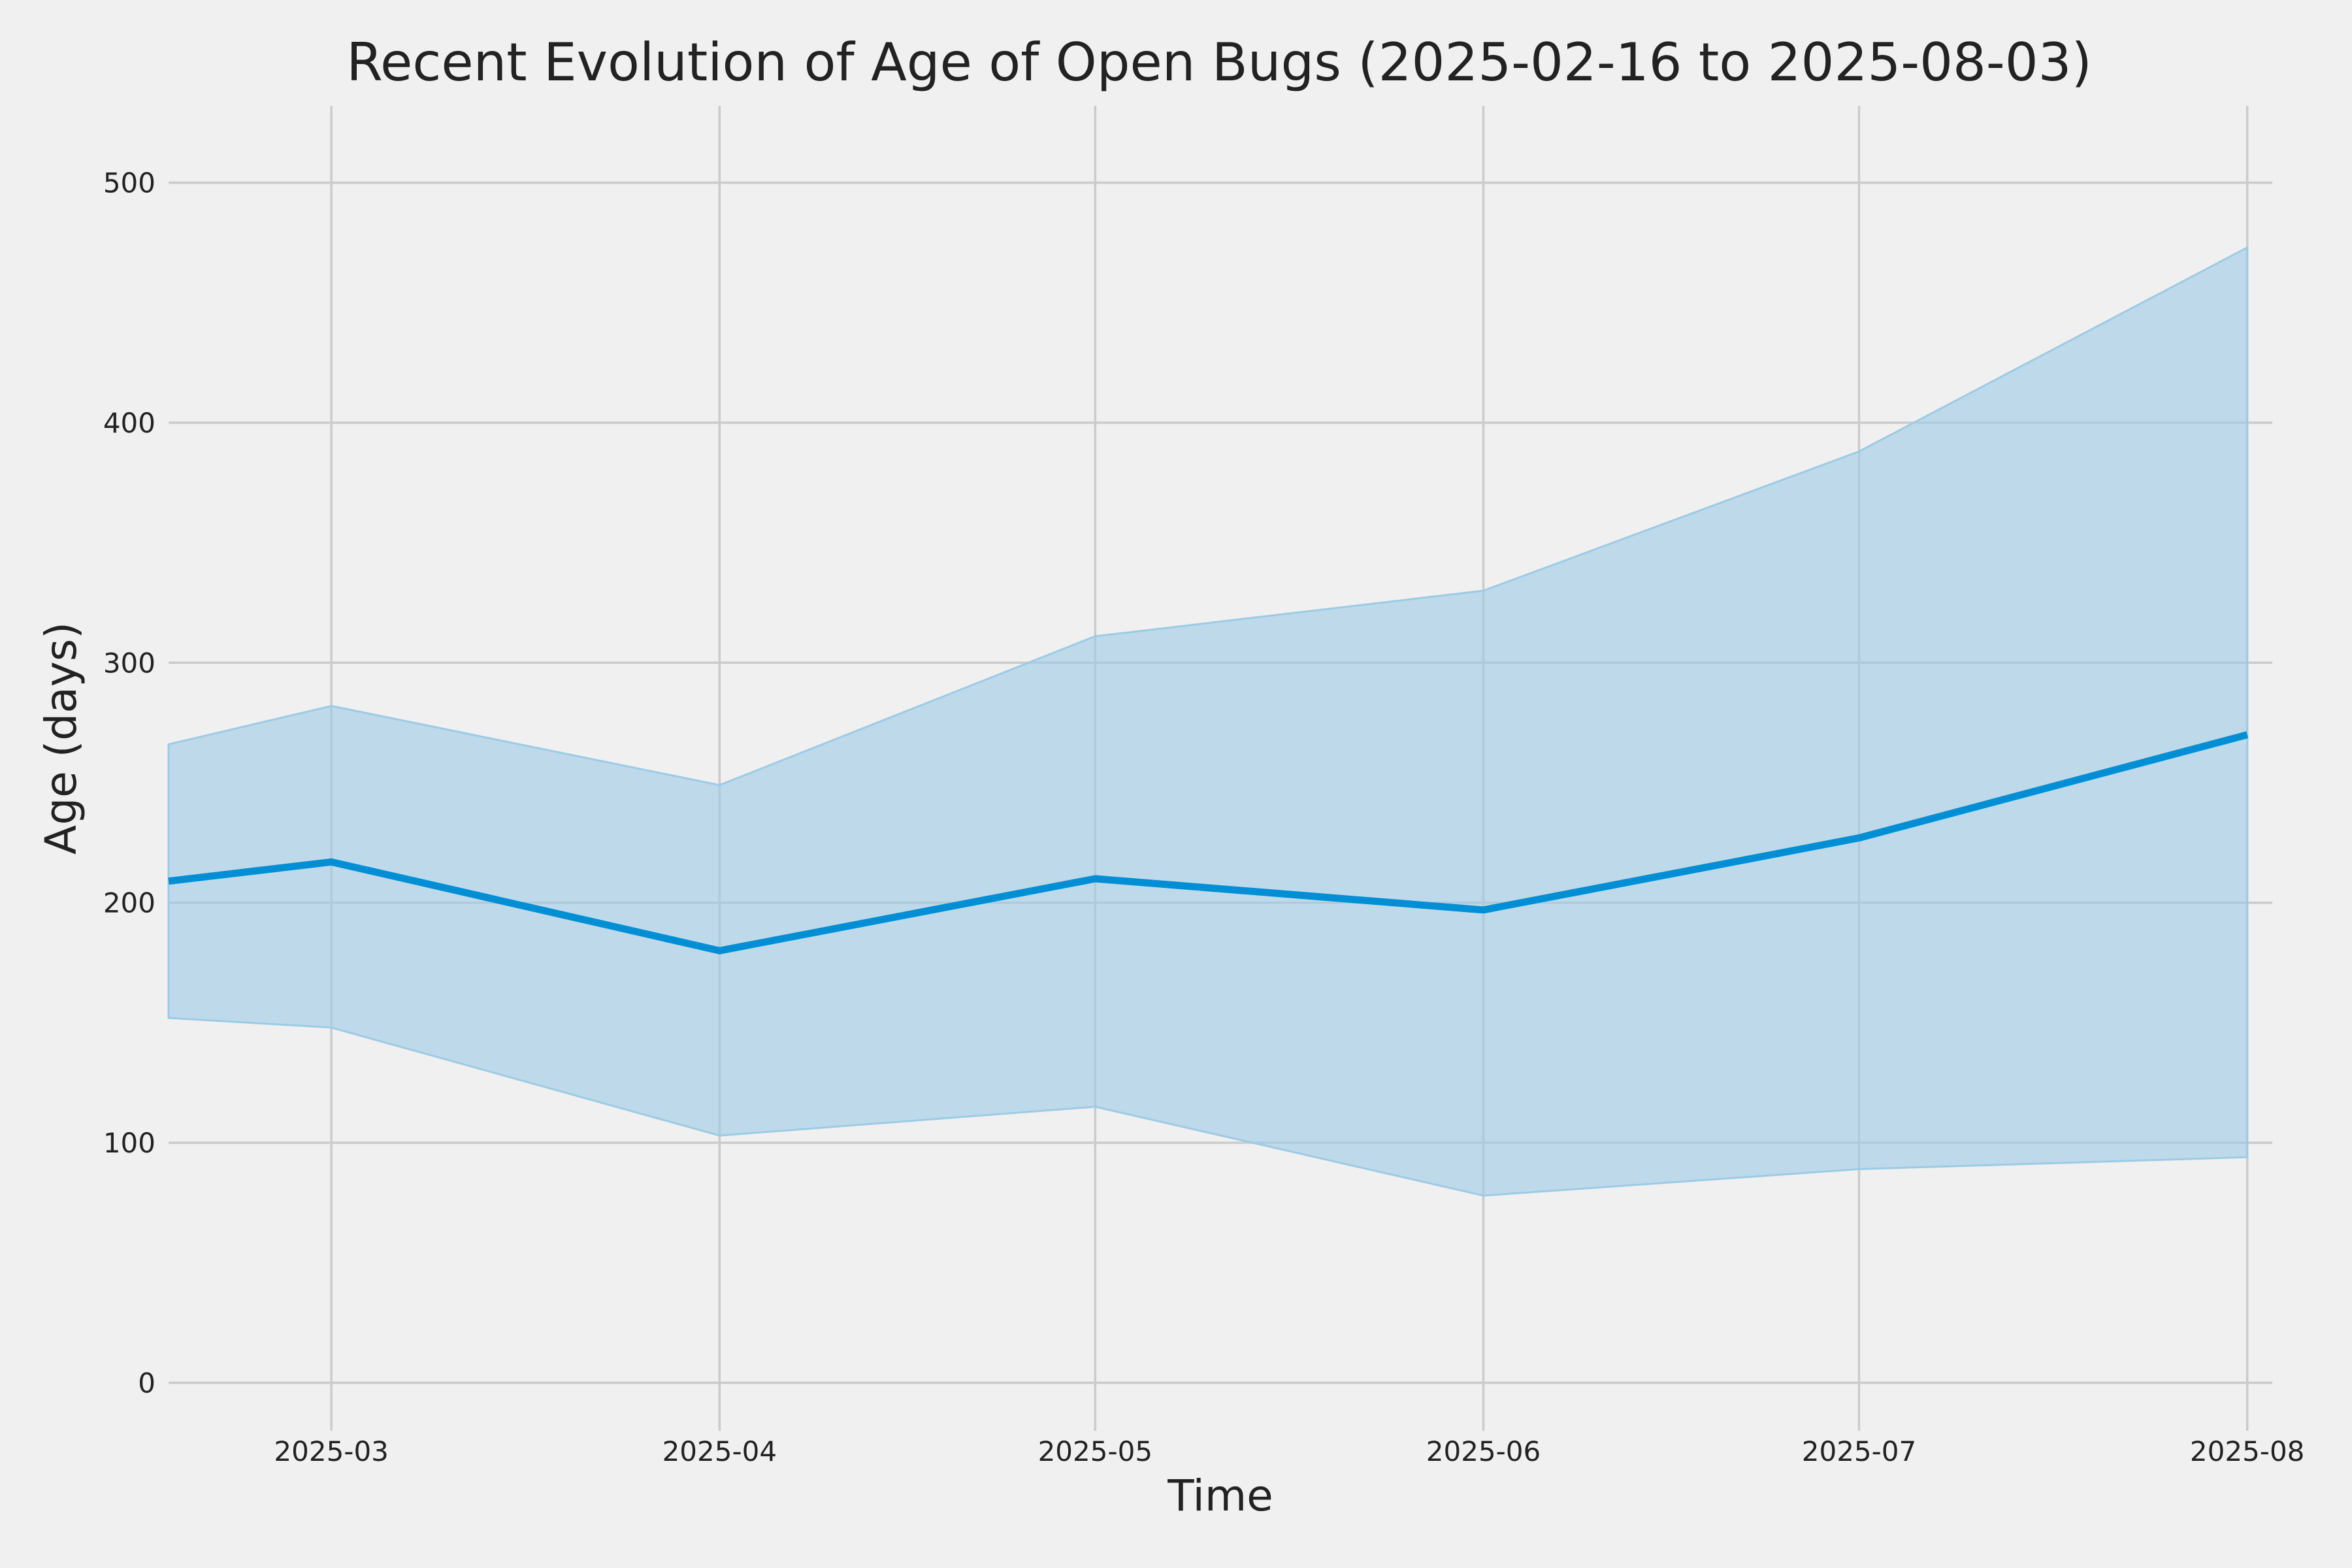  Describe the element at coordinates (719, 1451) in the screenshot. I see `x-tick-label: 2025-04` at that location.